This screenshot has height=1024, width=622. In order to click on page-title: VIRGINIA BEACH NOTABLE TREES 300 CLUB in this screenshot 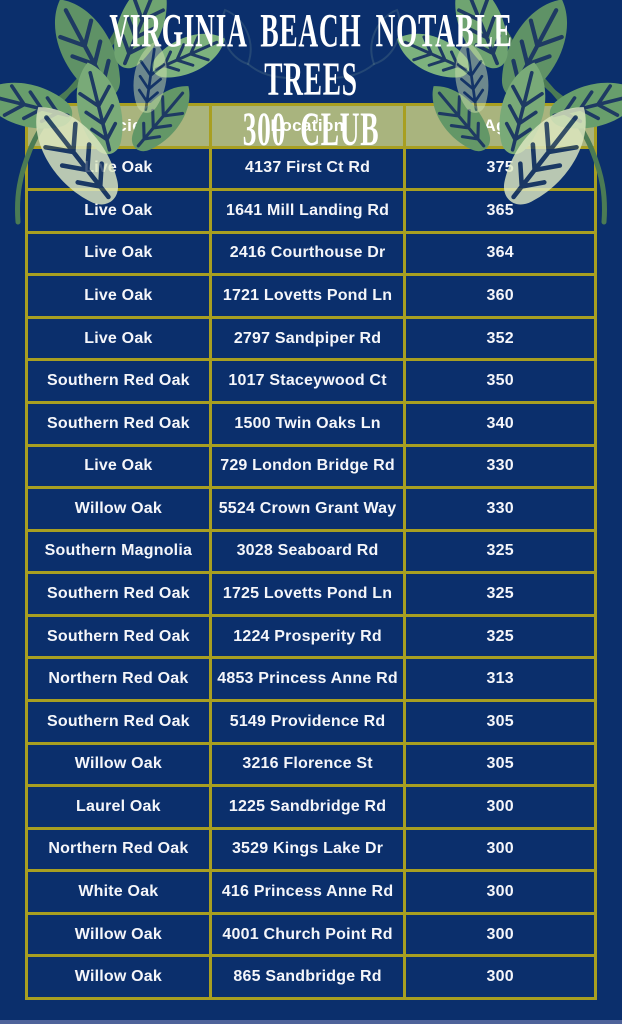, I will do `click(311, 81)`.